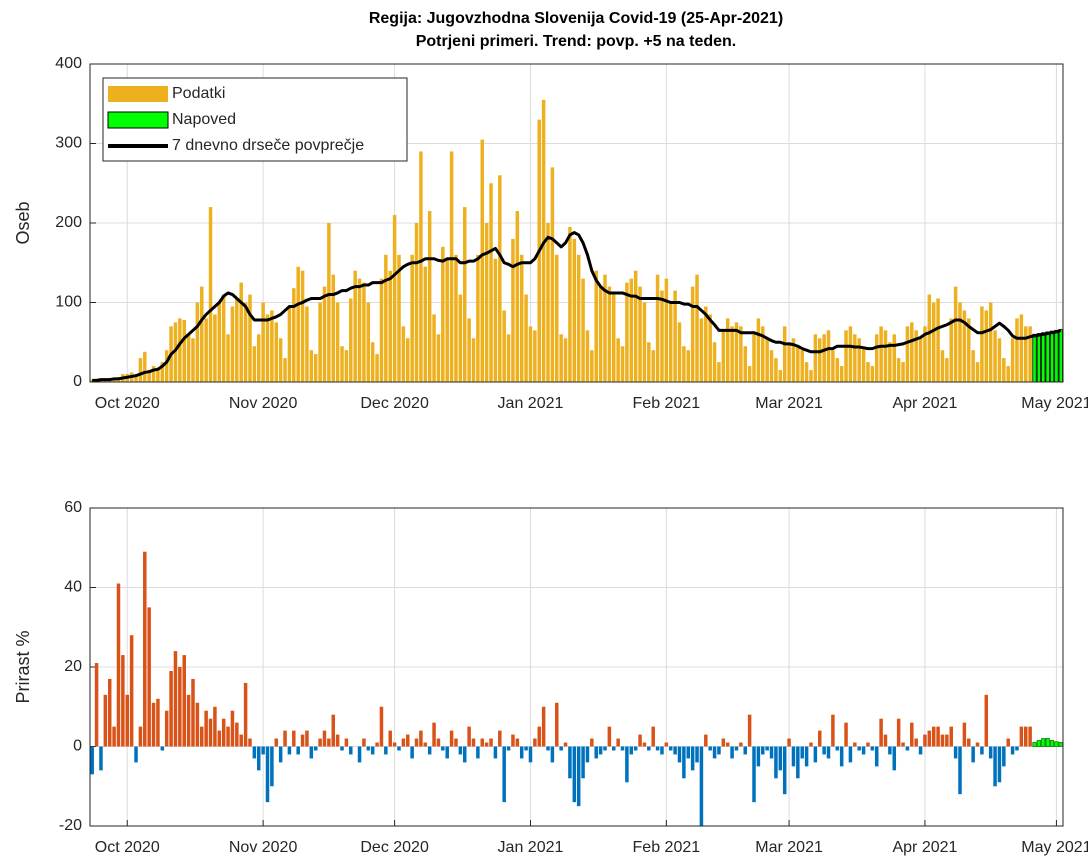 This screenshot has height=859, width=1088. What do you see at coordinates (68, 63) in the screenshot?
I see `y-tick-label: 400` at bounding box center [68, 63].